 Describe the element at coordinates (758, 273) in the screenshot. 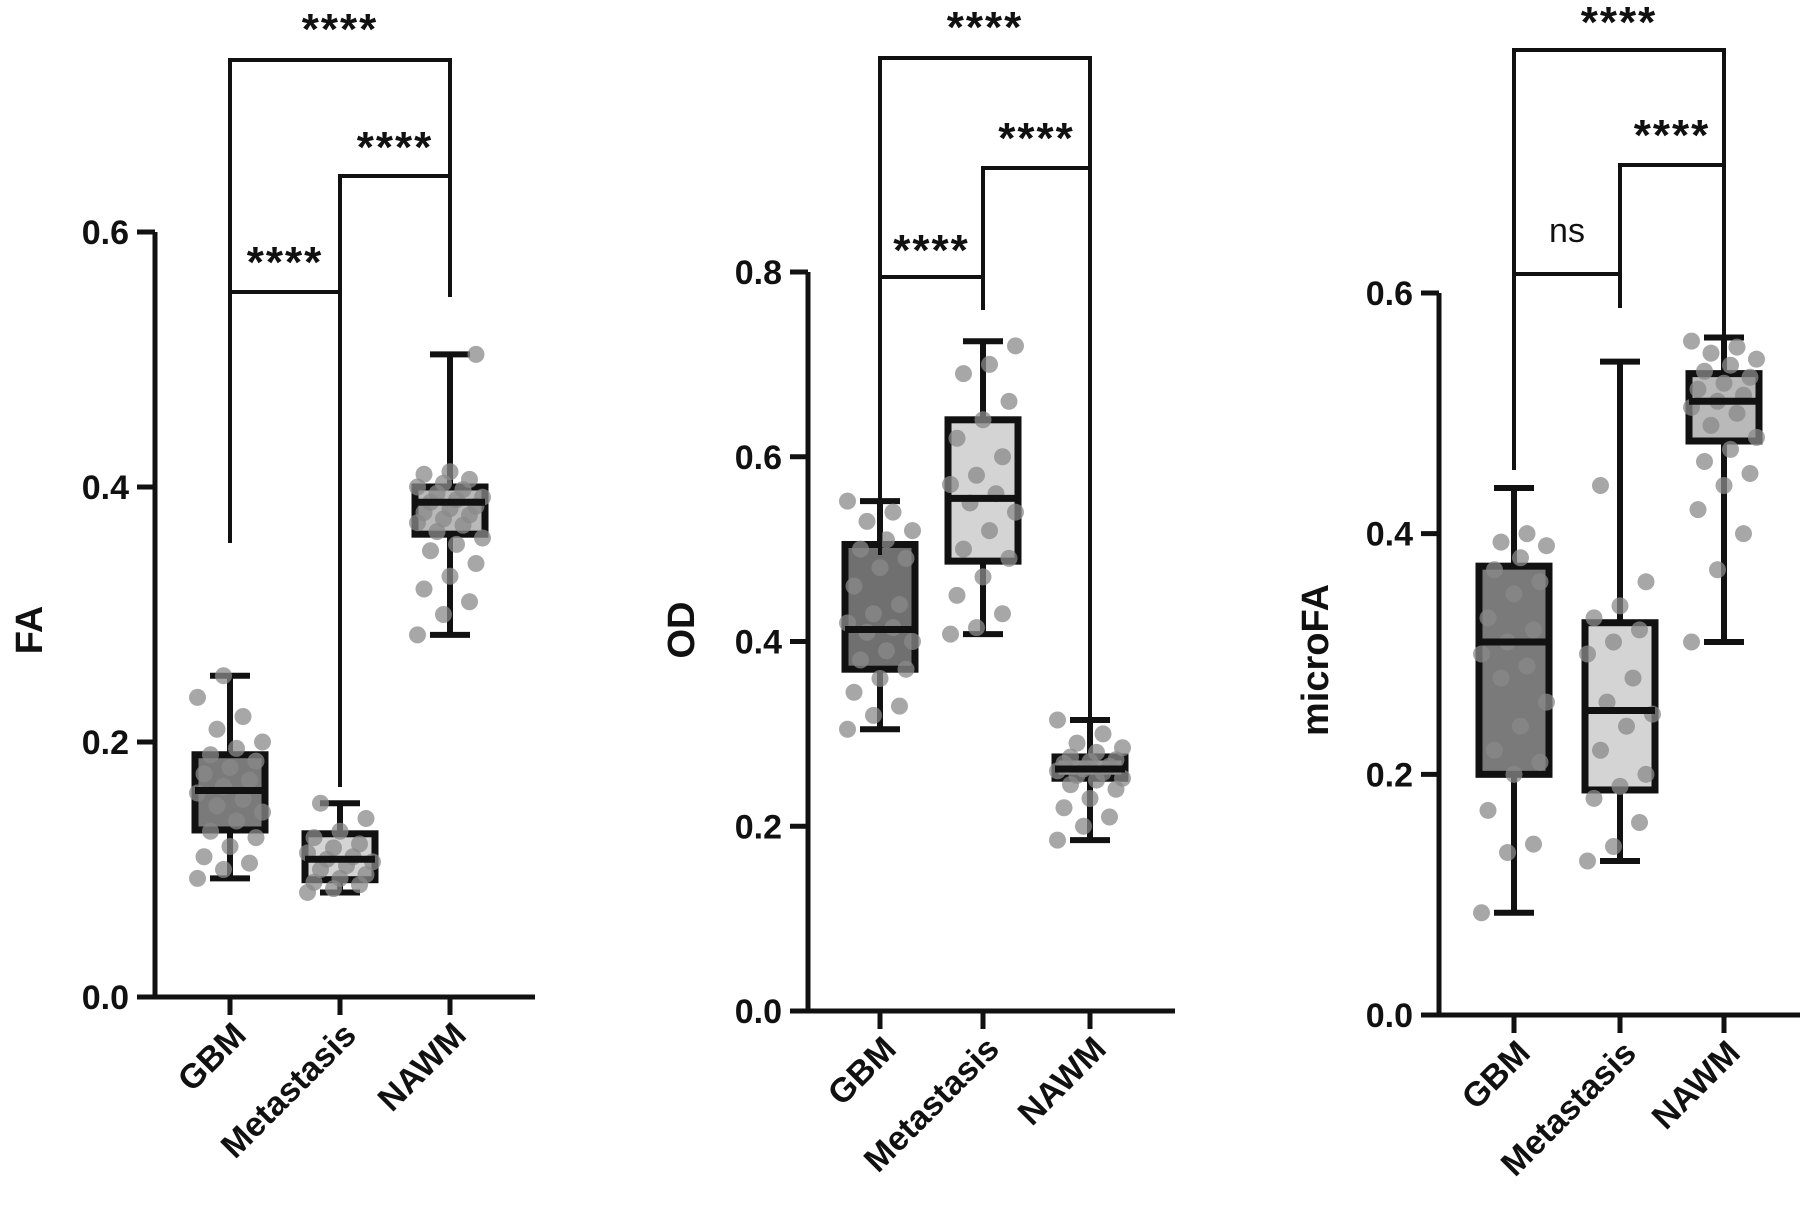

I see `y-tick-label: 0.8` at that location.